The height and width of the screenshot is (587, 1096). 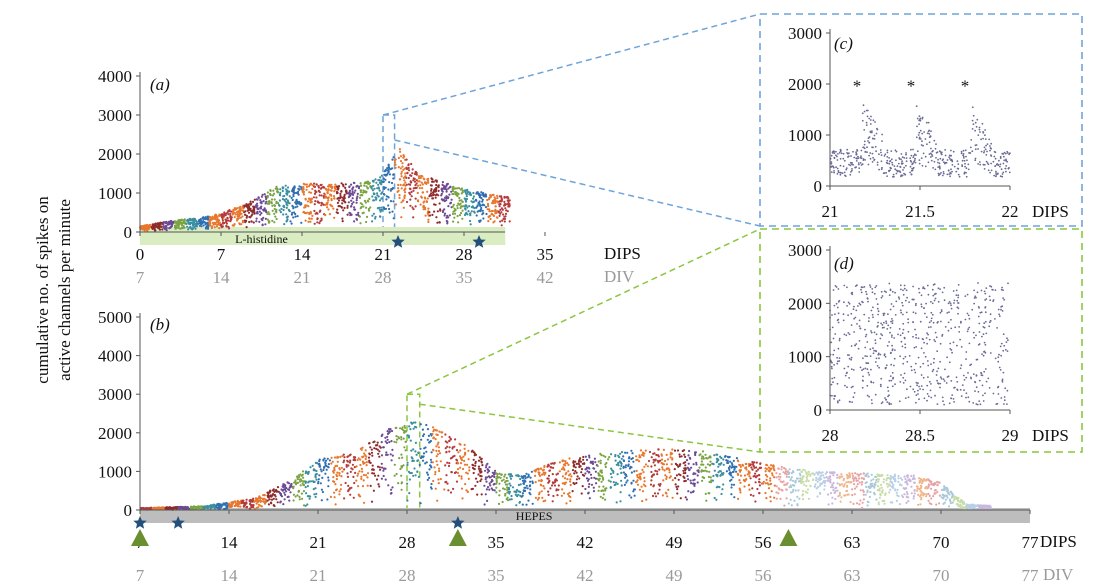 I want to click on star-marker, so click(x=178, y=522).